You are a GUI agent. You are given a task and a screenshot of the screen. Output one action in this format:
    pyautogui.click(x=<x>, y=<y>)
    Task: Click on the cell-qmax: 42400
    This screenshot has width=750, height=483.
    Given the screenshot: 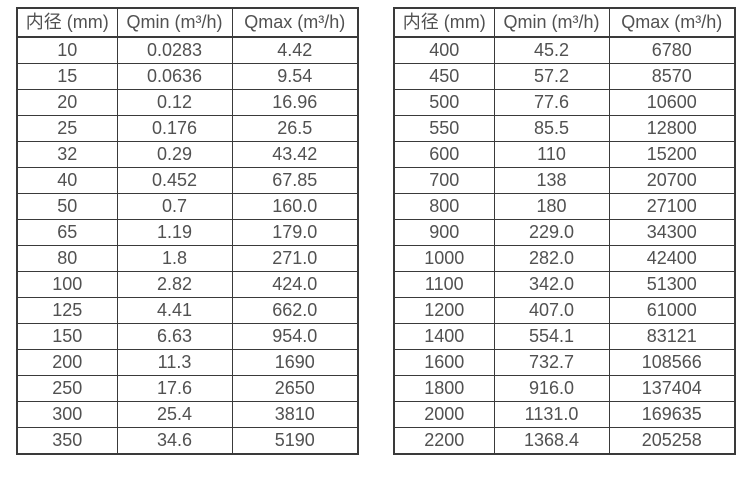 What is the action you would take?
    pyautogui.click(x=672, y=258)
    